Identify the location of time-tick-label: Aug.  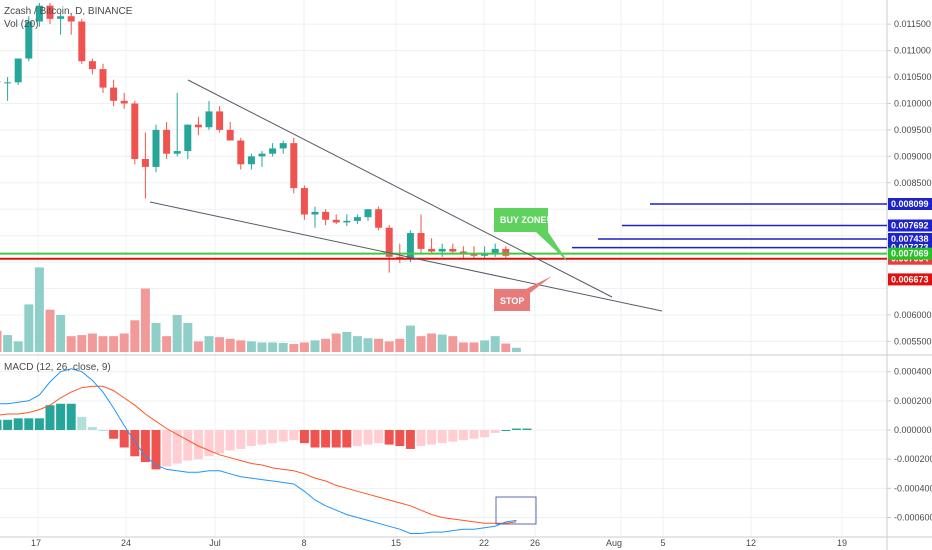
(614, 543).